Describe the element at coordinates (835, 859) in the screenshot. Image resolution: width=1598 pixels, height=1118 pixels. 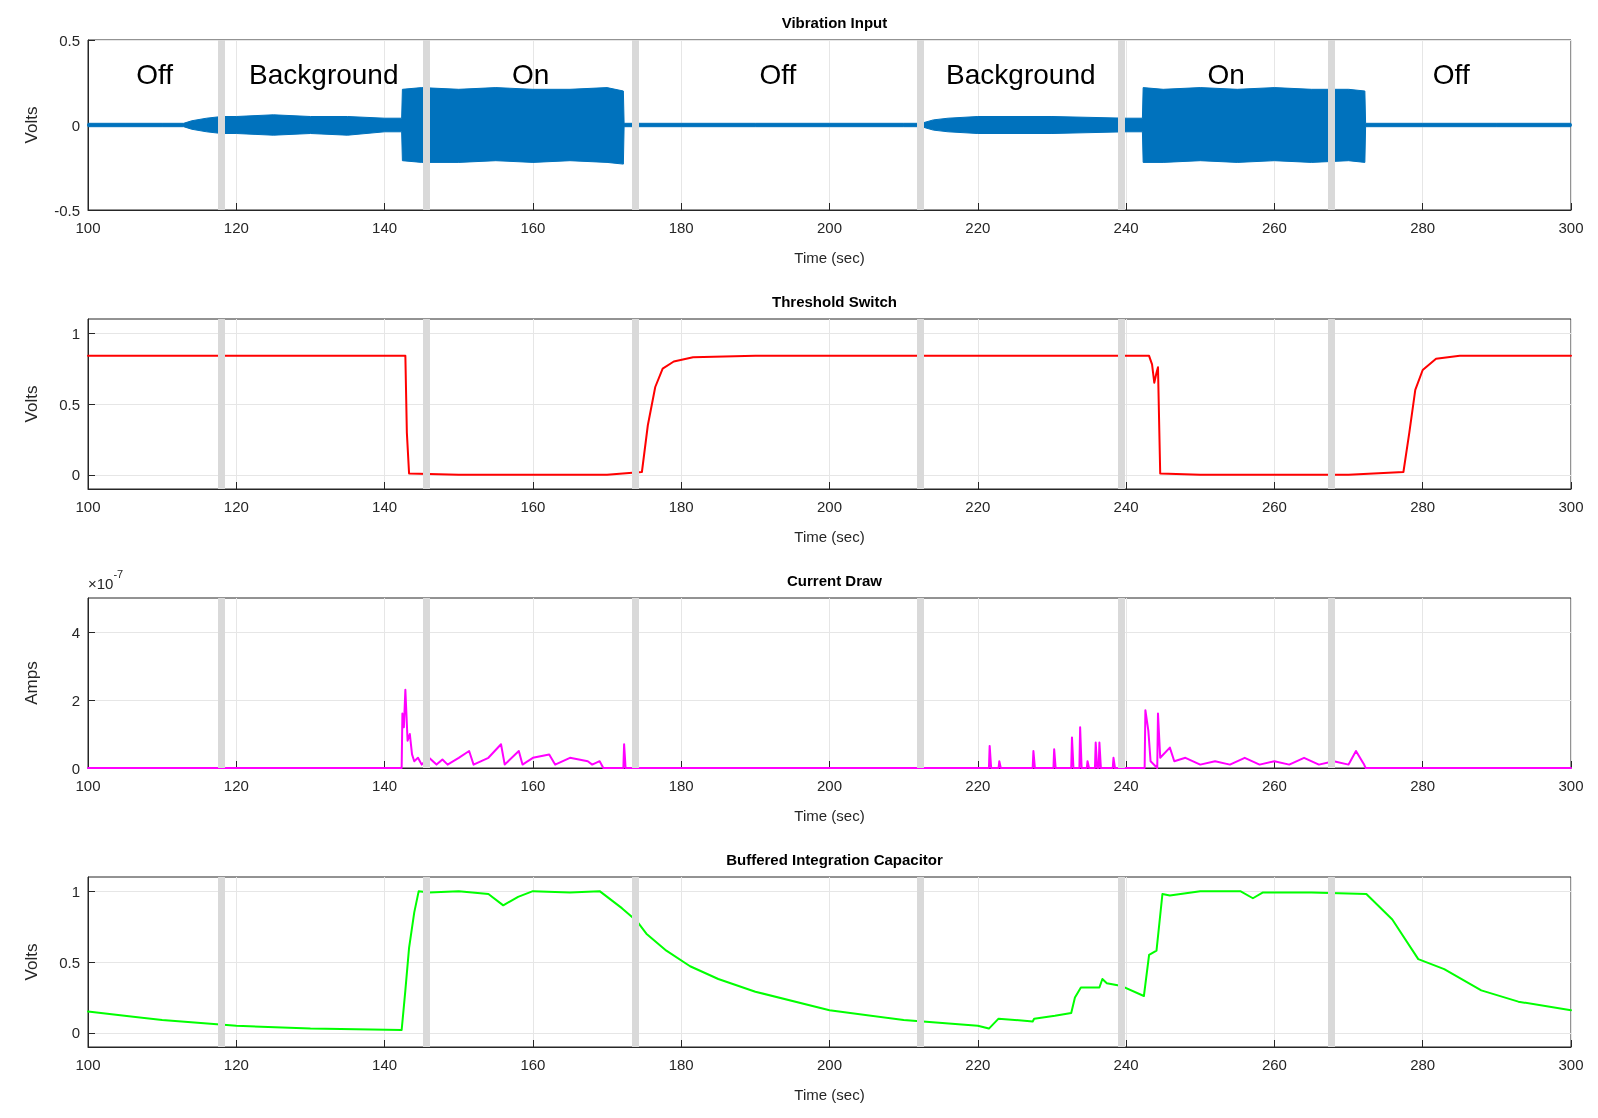
I see `chart-title: Buffered Integration Capacitor` at that location.